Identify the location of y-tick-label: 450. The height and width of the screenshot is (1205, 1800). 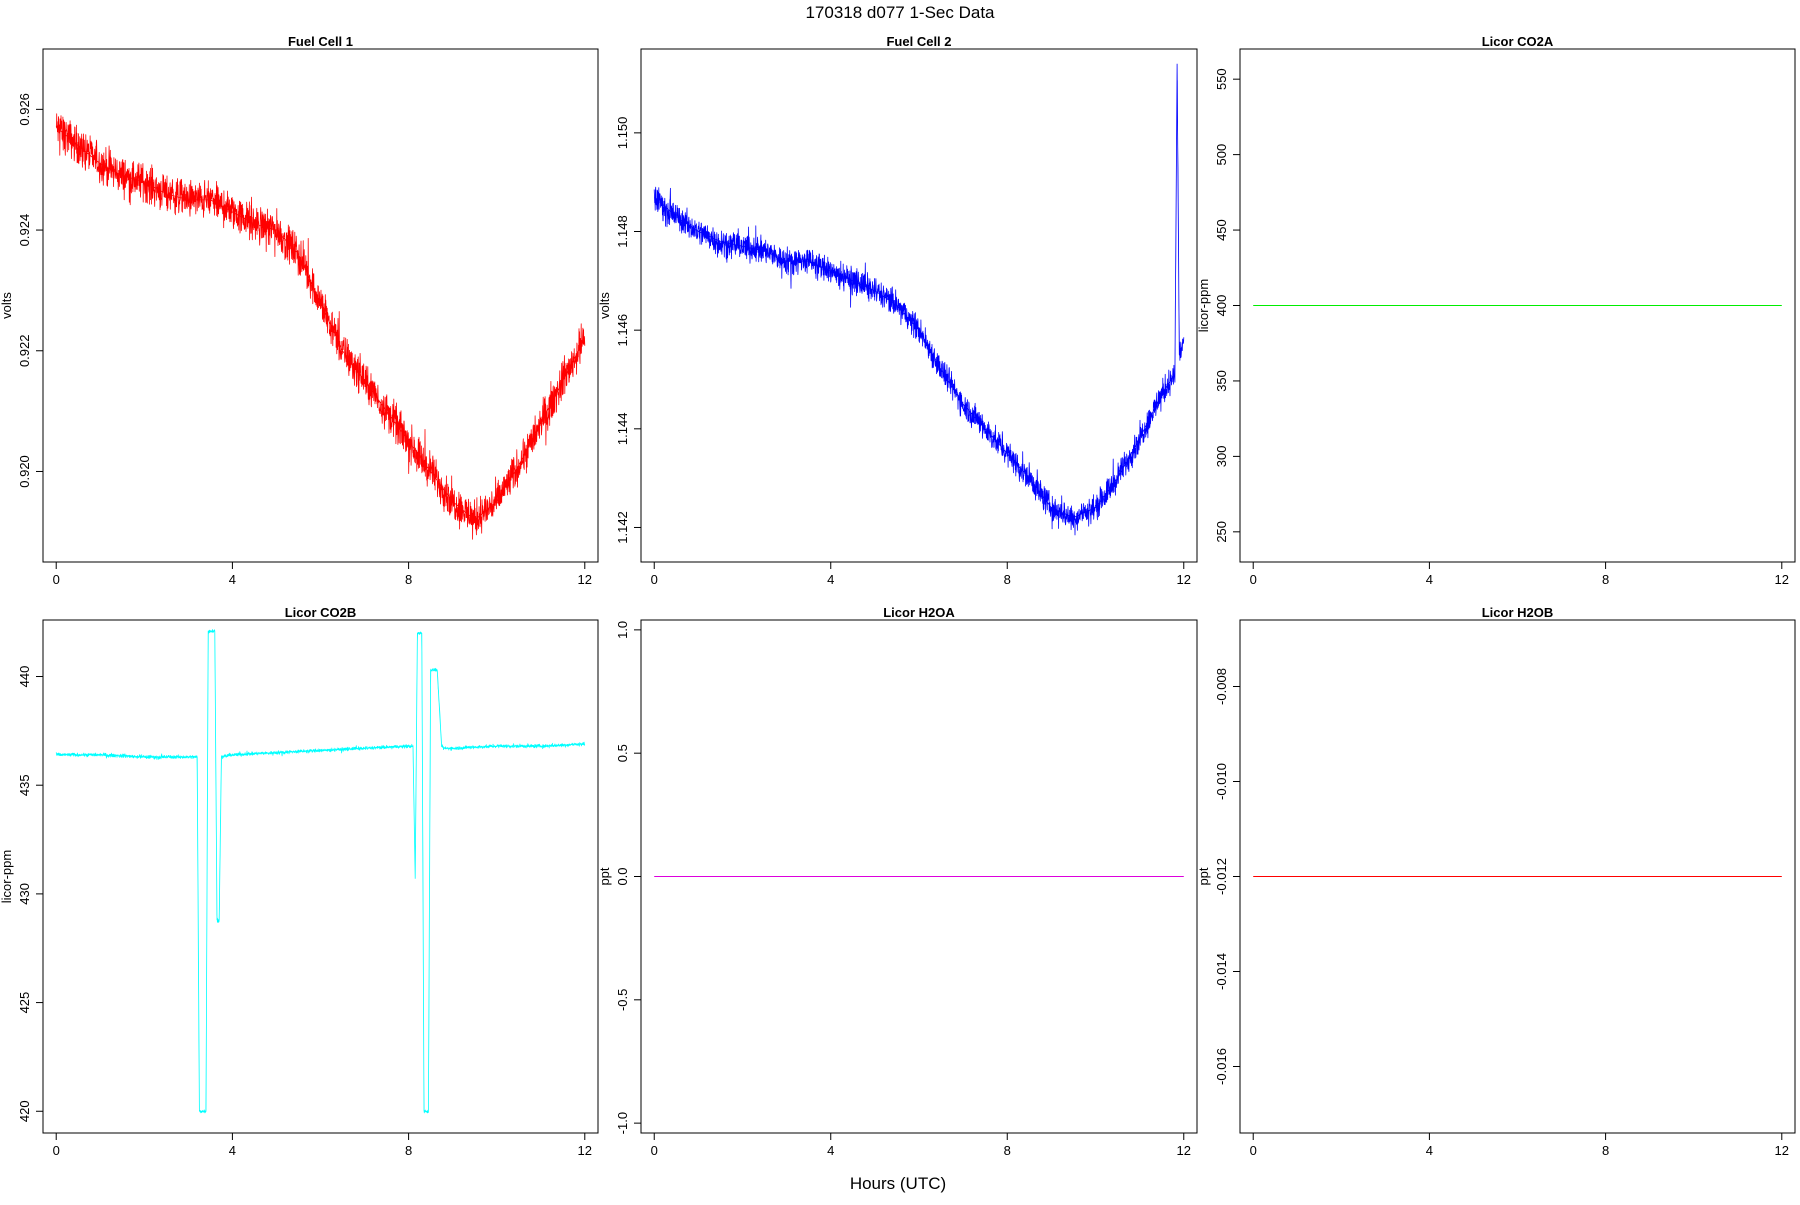
(1221, 230).